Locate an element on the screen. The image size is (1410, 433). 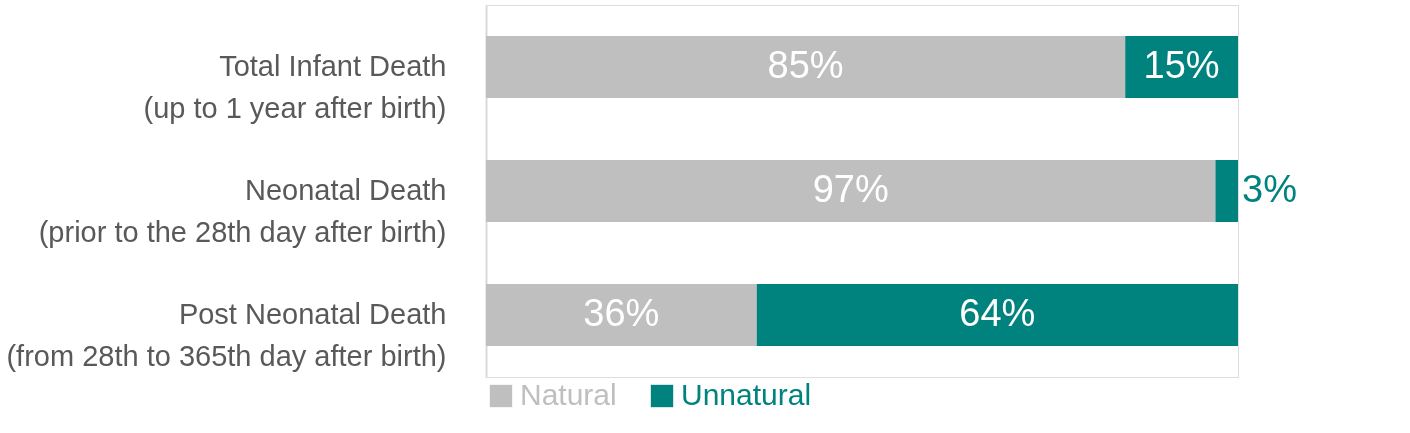
y-tick-label: Neonatal Death (prior to the 28th day after birth) is located at coordinates (242, 211).